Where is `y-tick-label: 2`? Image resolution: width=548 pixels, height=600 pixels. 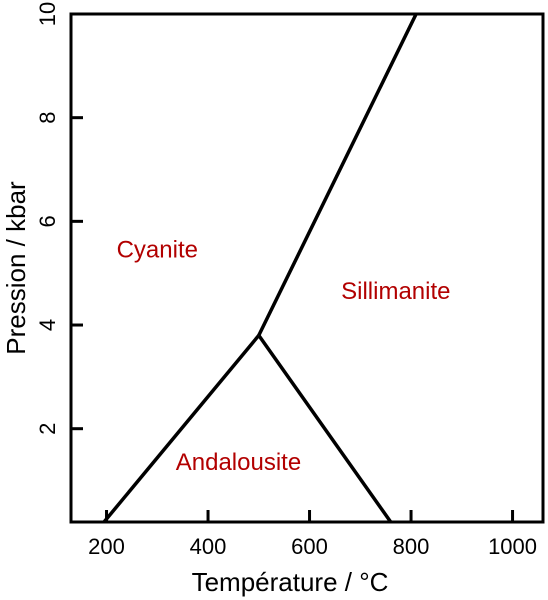
y-tick-label: 2 is located at coordinates (47, 429).